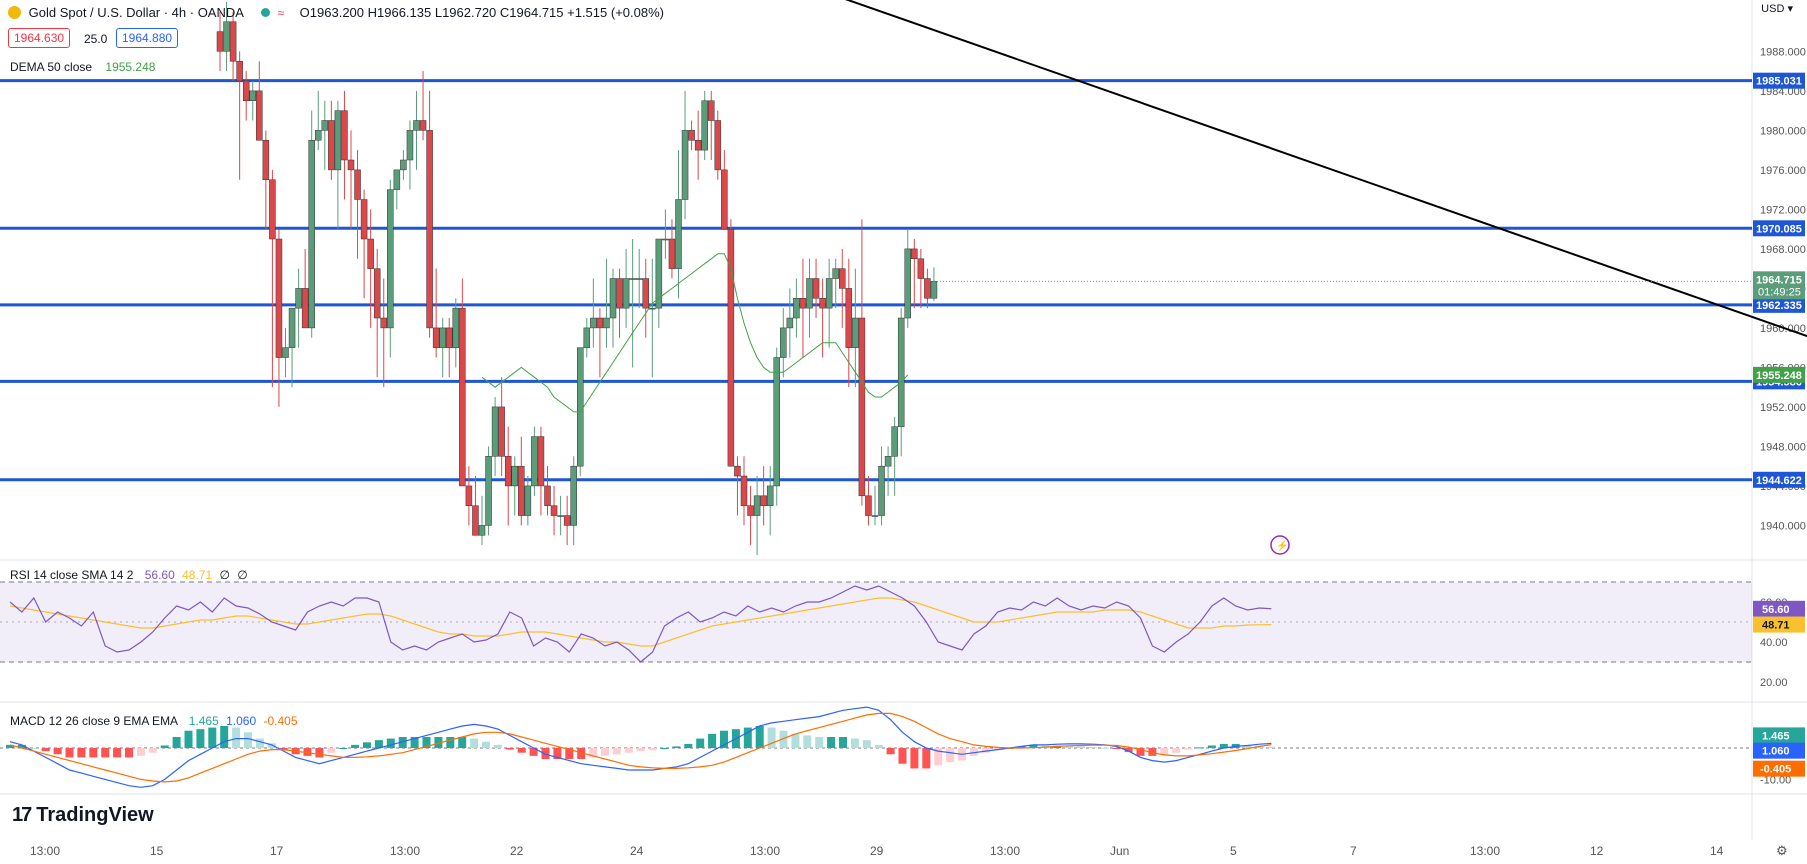 Image resolution: width=1807 pixels, height=864 pixels. What do you see at coordinates (147, 38) in the screenshot?
I see `buy-price-box: 1964.880` at bounding box center [147, 38].